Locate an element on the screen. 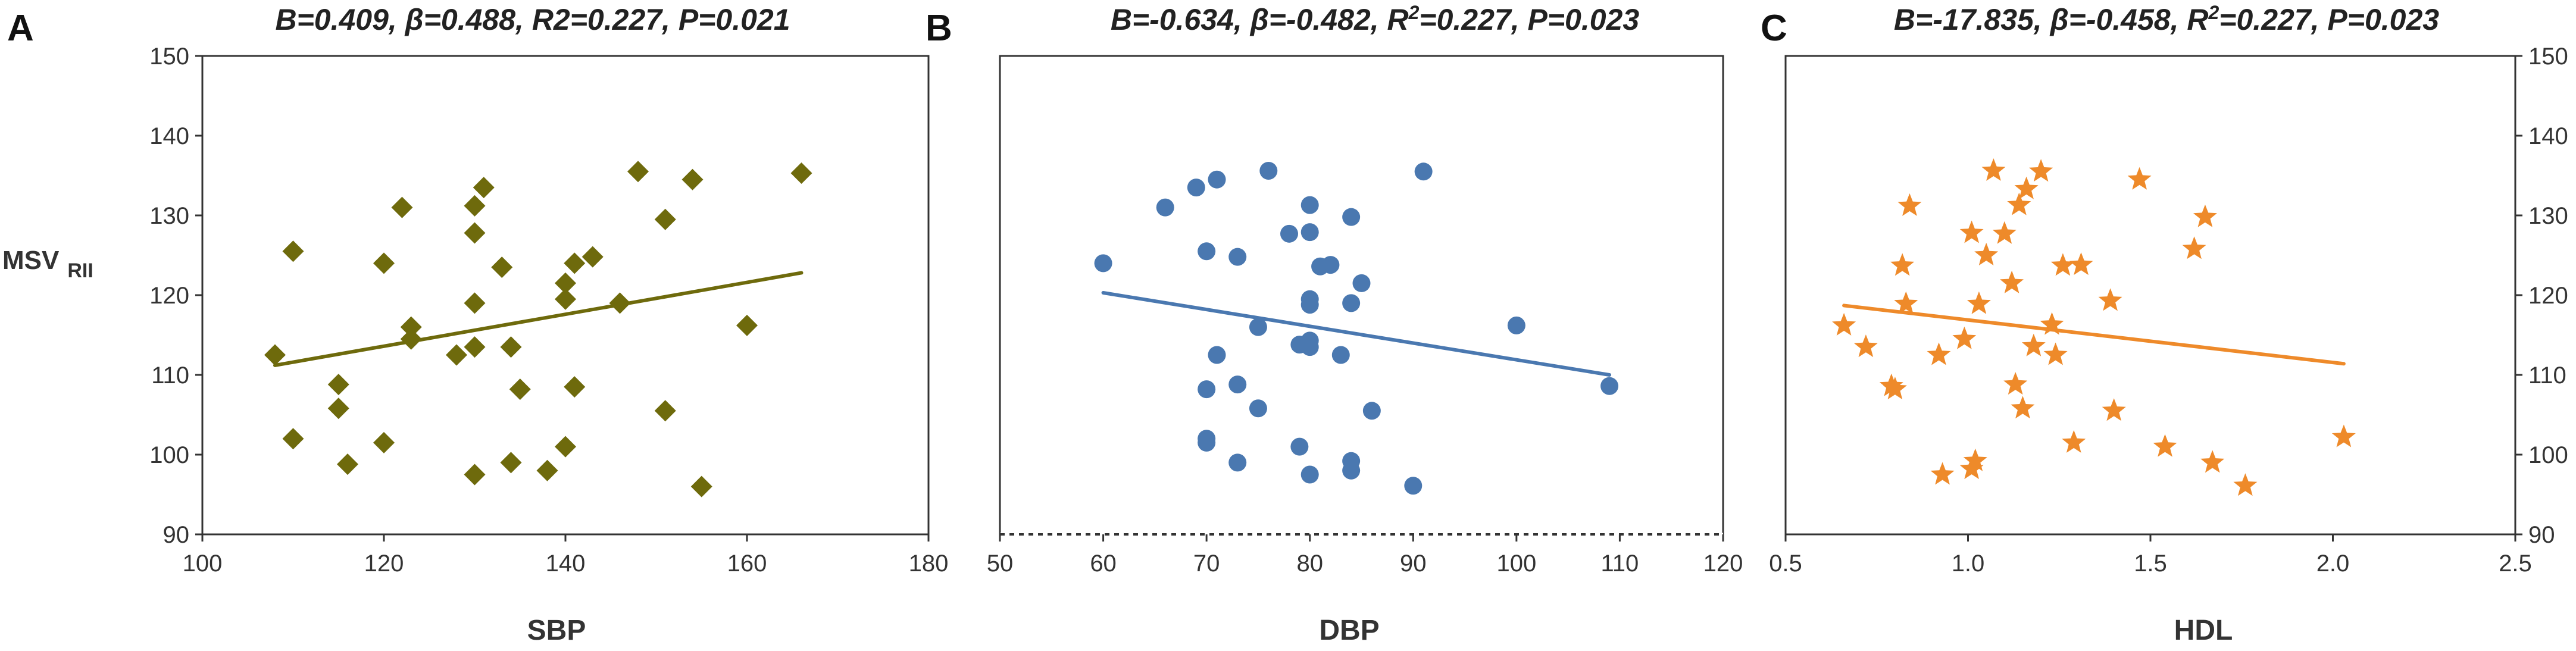 The image size is (2576, 651). panel-a-x-tick-label: 180 is located at coordinates (929, 563).